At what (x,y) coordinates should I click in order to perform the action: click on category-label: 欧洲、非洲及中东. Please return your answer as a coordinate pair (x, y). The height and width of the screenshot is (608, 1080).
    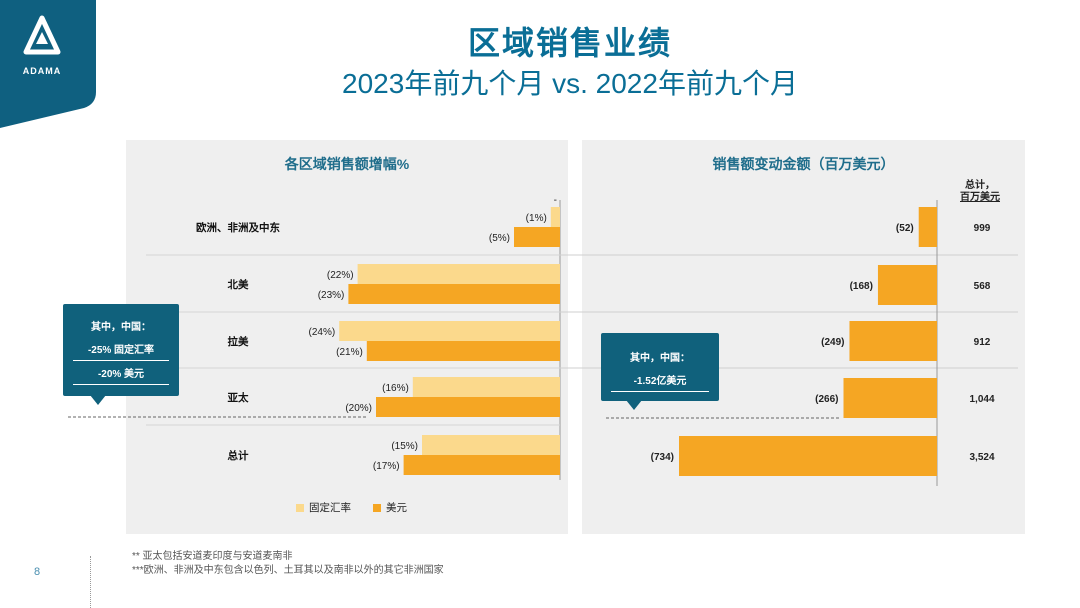
    Looking at the image, I should click on (238, 227).